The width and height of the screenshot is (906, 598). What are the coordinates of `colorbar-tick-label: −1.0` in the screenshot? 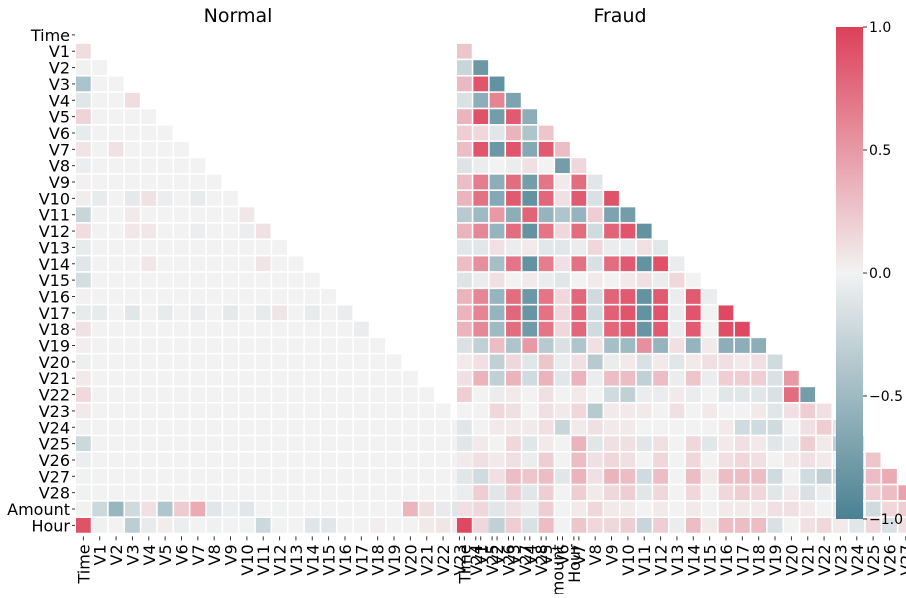 It's located at (886, 520).